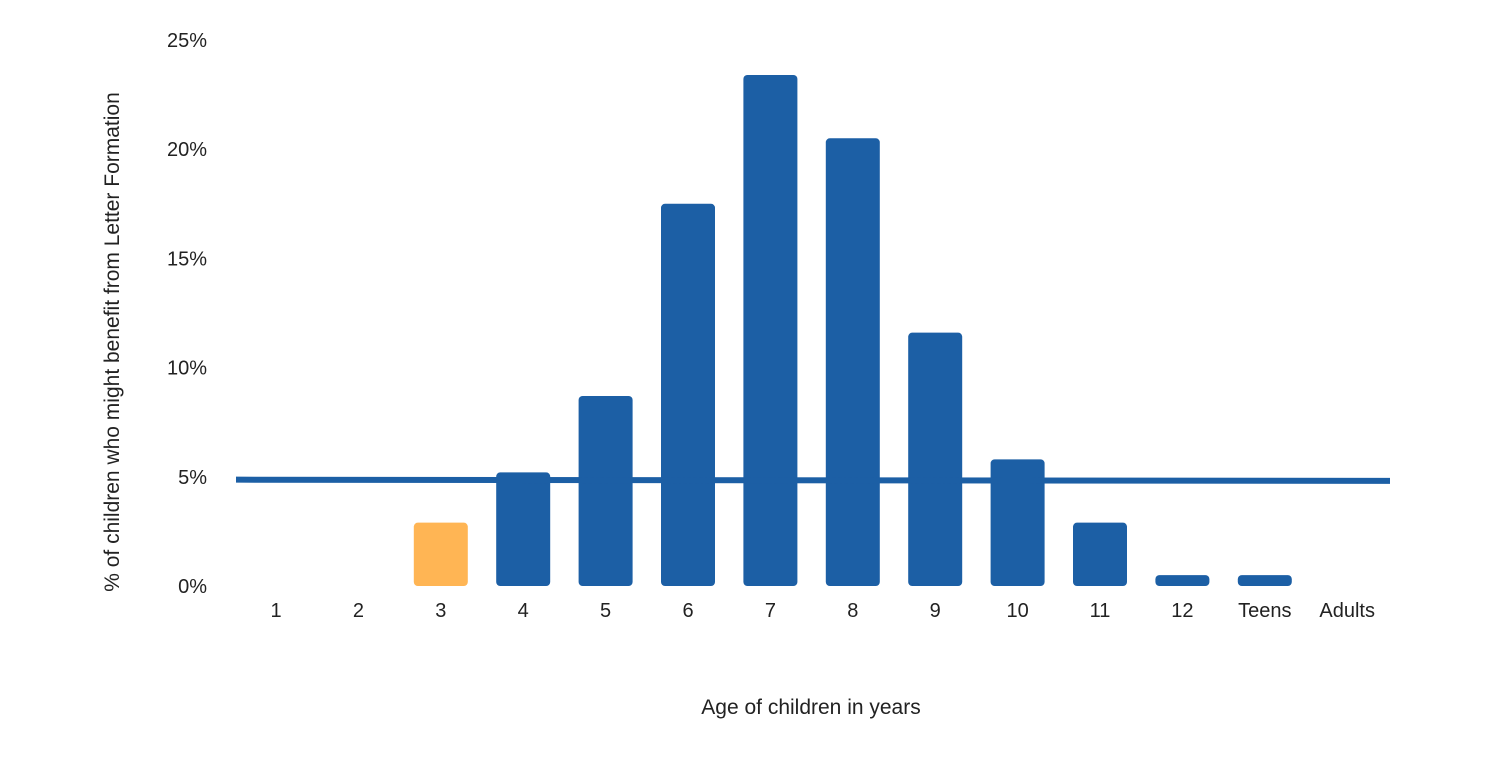 This screenshot has height=759, width=1500. What do you see at coordinates (192, 478) in the screenshot?
I see `y-tick-label: 5%` at bounding box center [192, 478].